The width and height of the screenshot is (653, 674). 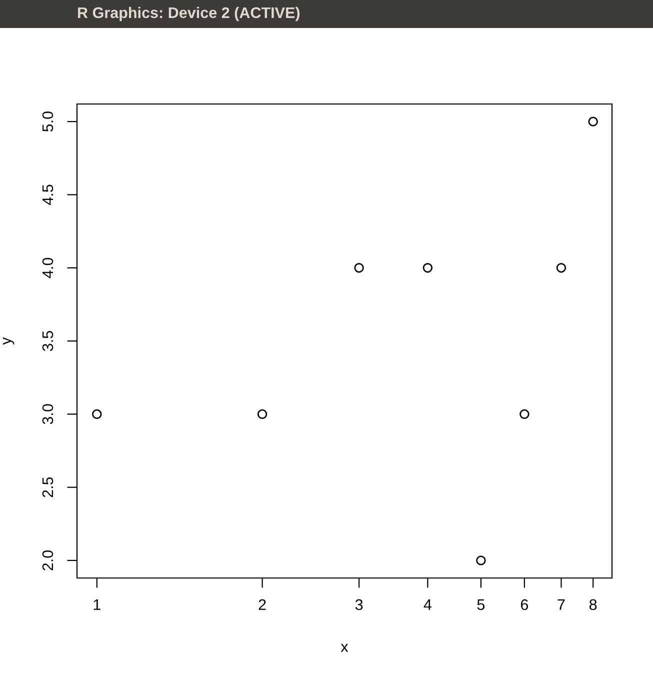 I want to click on x-tick-label: 3, so click(x=359, y=604).